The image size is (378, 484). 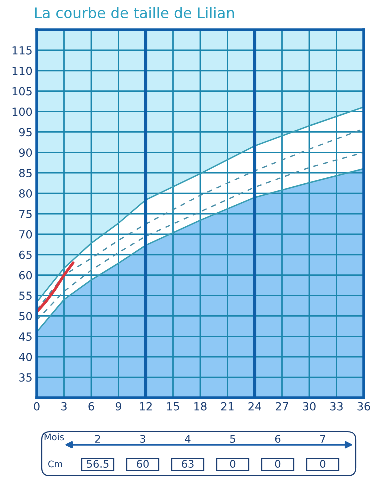 What do you see at coordinates (364, 406) in the screenshot?
I see `x-tick-label: 36` at bounding box center [364, 406].